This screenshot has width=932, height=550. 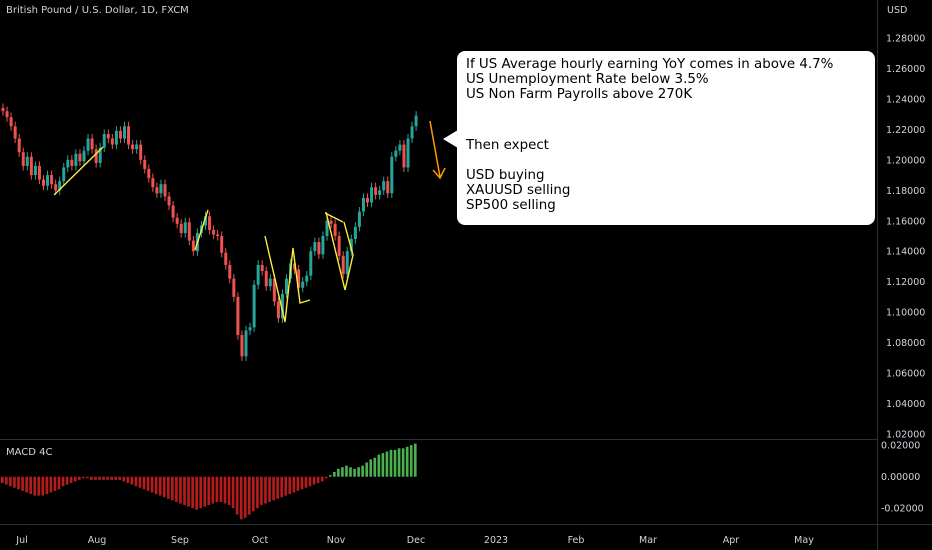 I want to click on y-tick-label: 1.18000, so click(x=905, y=191).